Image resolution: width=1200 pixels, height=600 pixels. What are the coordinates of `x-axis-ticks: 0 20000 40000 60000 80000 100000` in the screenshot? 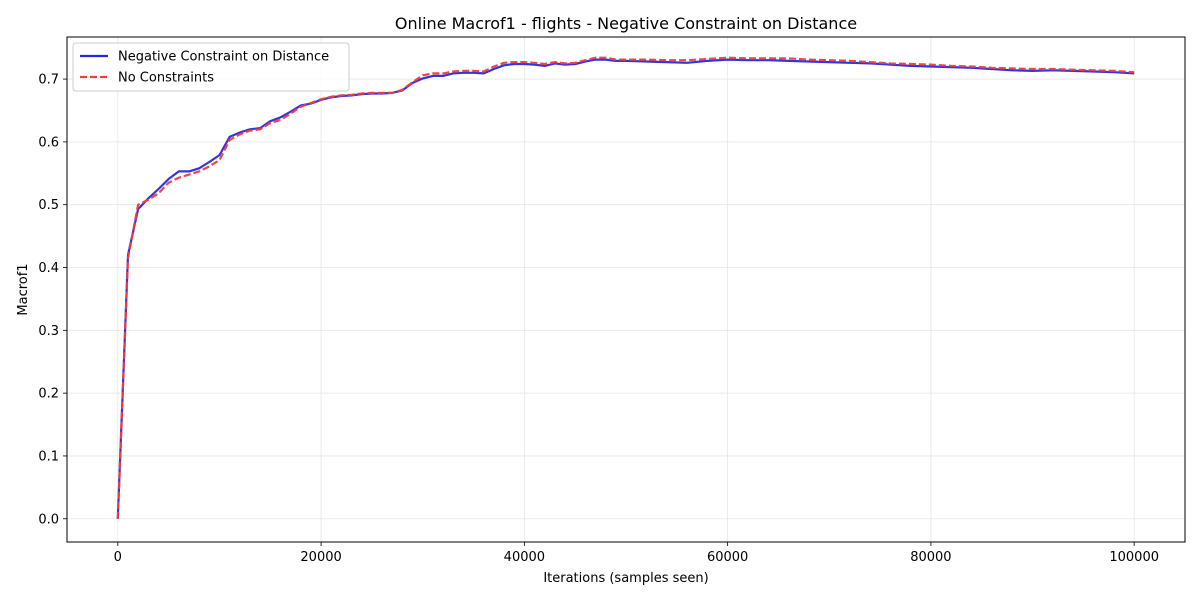 It's located at (636, 553).